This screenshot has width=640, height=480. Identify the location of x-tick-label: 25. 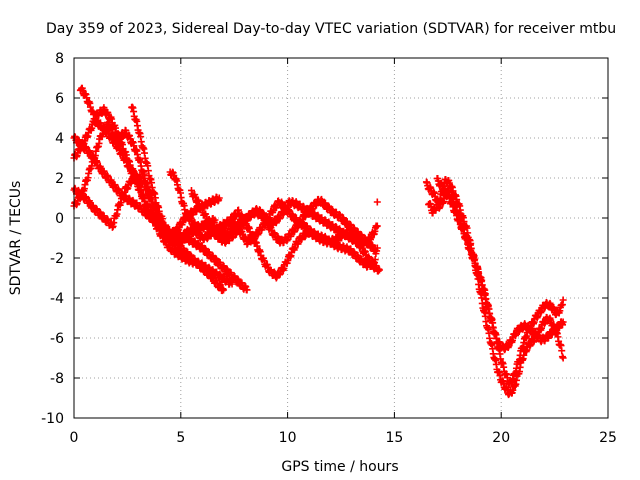
(608, 438).